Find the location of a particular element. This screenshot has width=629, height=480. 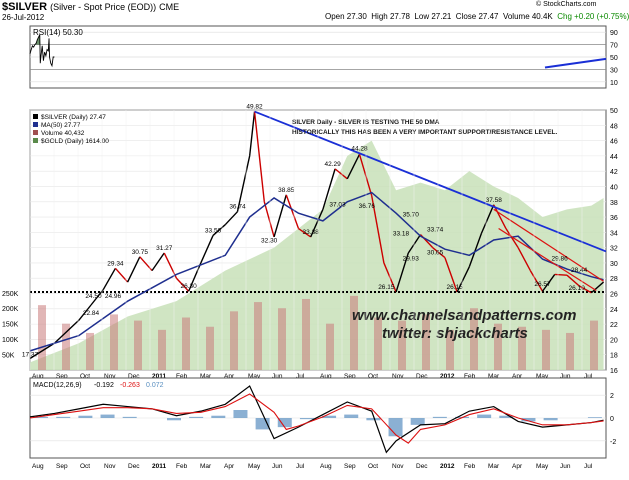

price-xtick-label: Sep is located at coordinates (62, 376).